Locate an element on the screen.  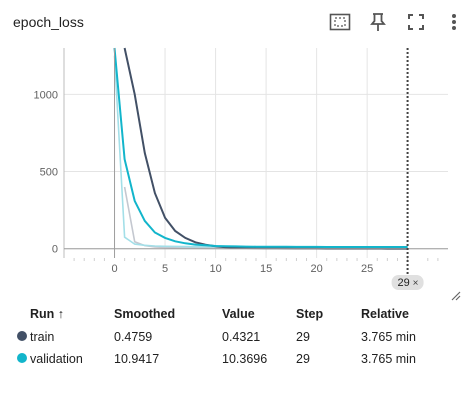
table-header-row: Run ↑ Smoothed Value Step Relative is located at coordinates (238, 314).